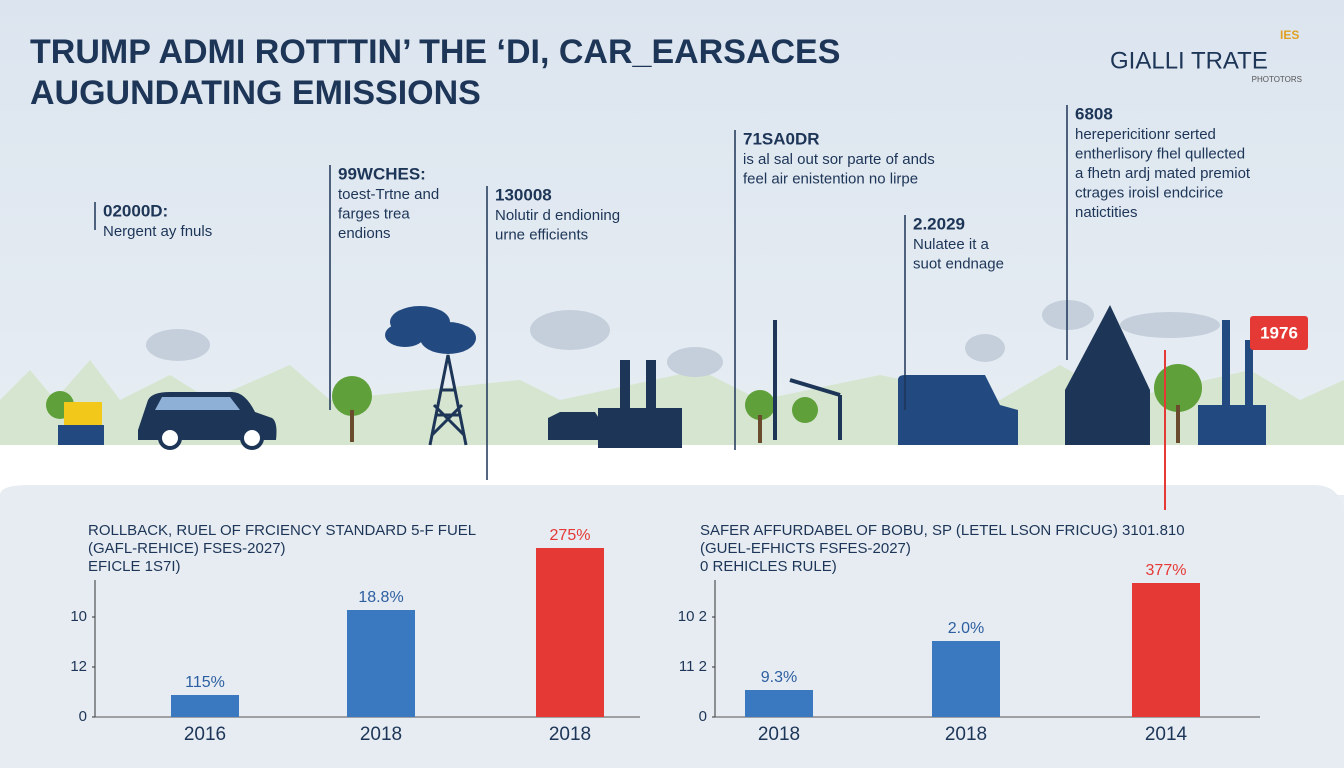  Describe the element at coordinates (255, 93) in the screenshot. I see `title-line: AUGUNDATING EMISSIONS` at that location.